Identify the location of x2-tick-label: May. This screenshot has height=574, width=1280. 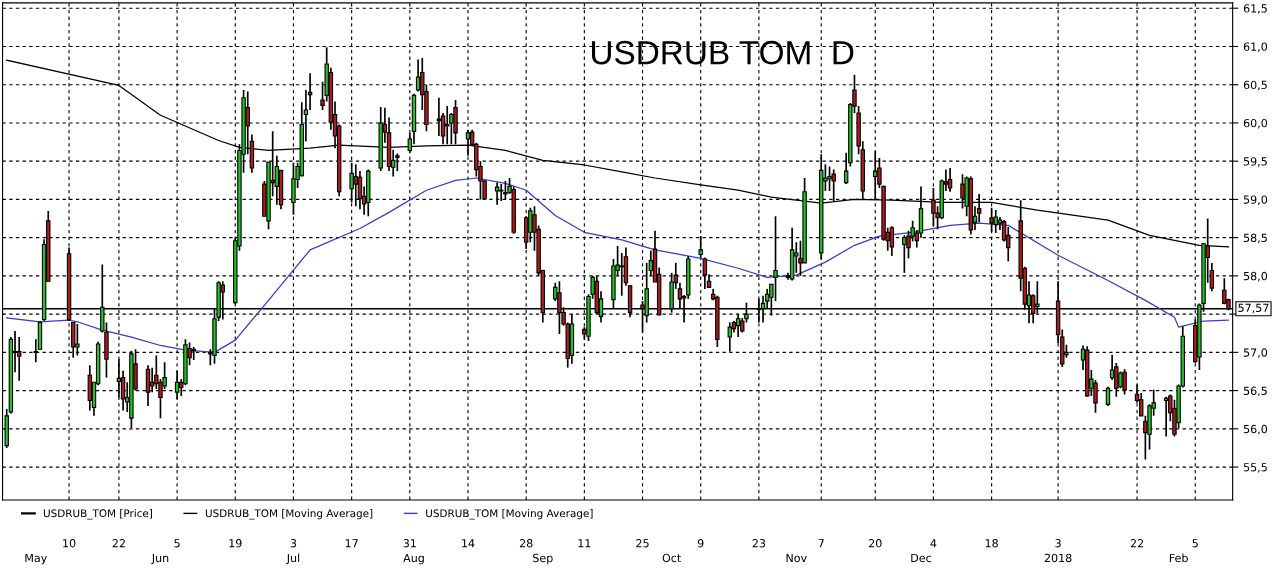
(36, 559).